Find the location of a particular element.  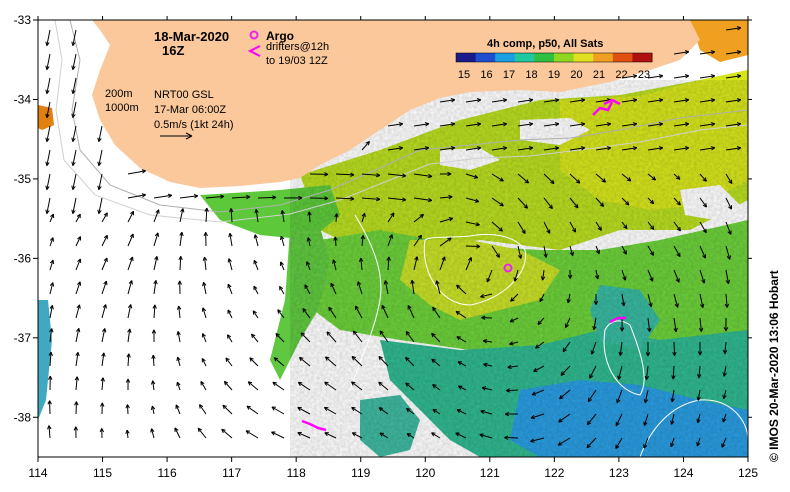

lon-tick-label: 123 is located at coordinates (619, 473).